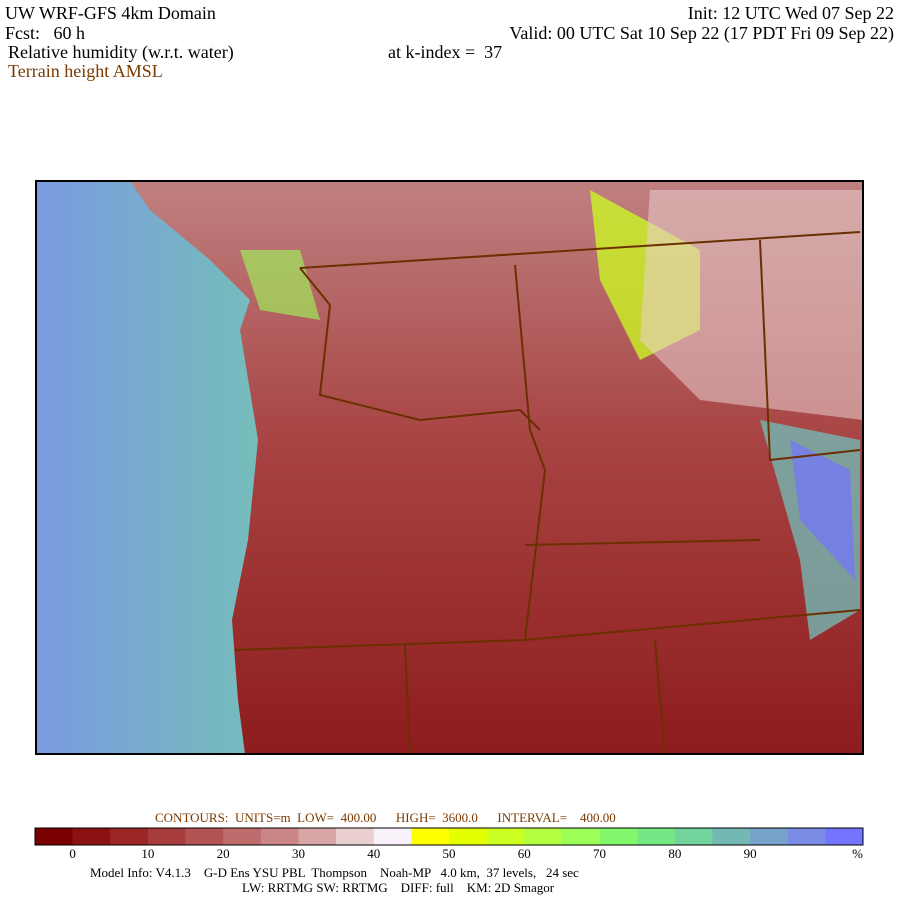 This screenshot has height=900, width=900. I want to click on overlay-name: Terrain height AMSL, so click(85, 71).